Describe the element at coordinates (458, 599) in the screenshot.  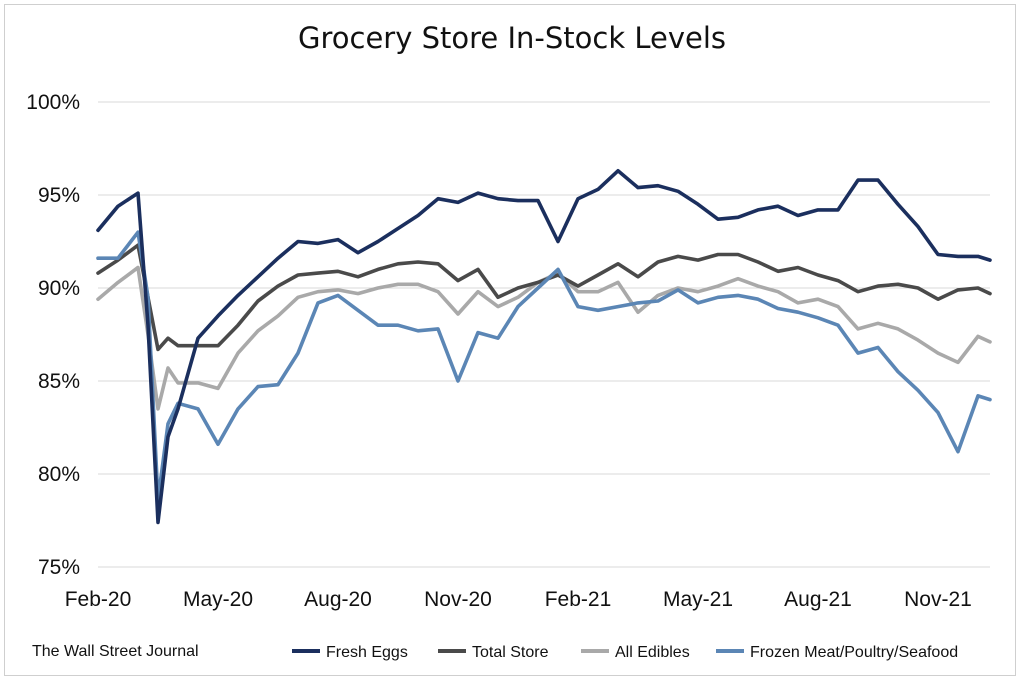
I see `x-tick-label: Nov-20` at that location.